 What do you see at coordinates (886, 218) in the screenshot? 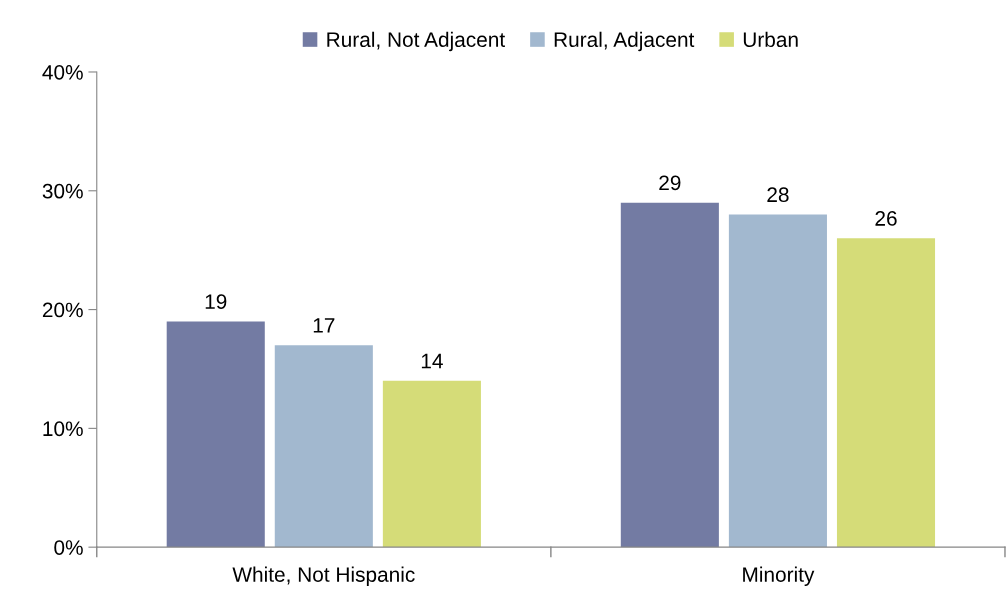
I see `data-label: 26` at bounding box center [886, 218].